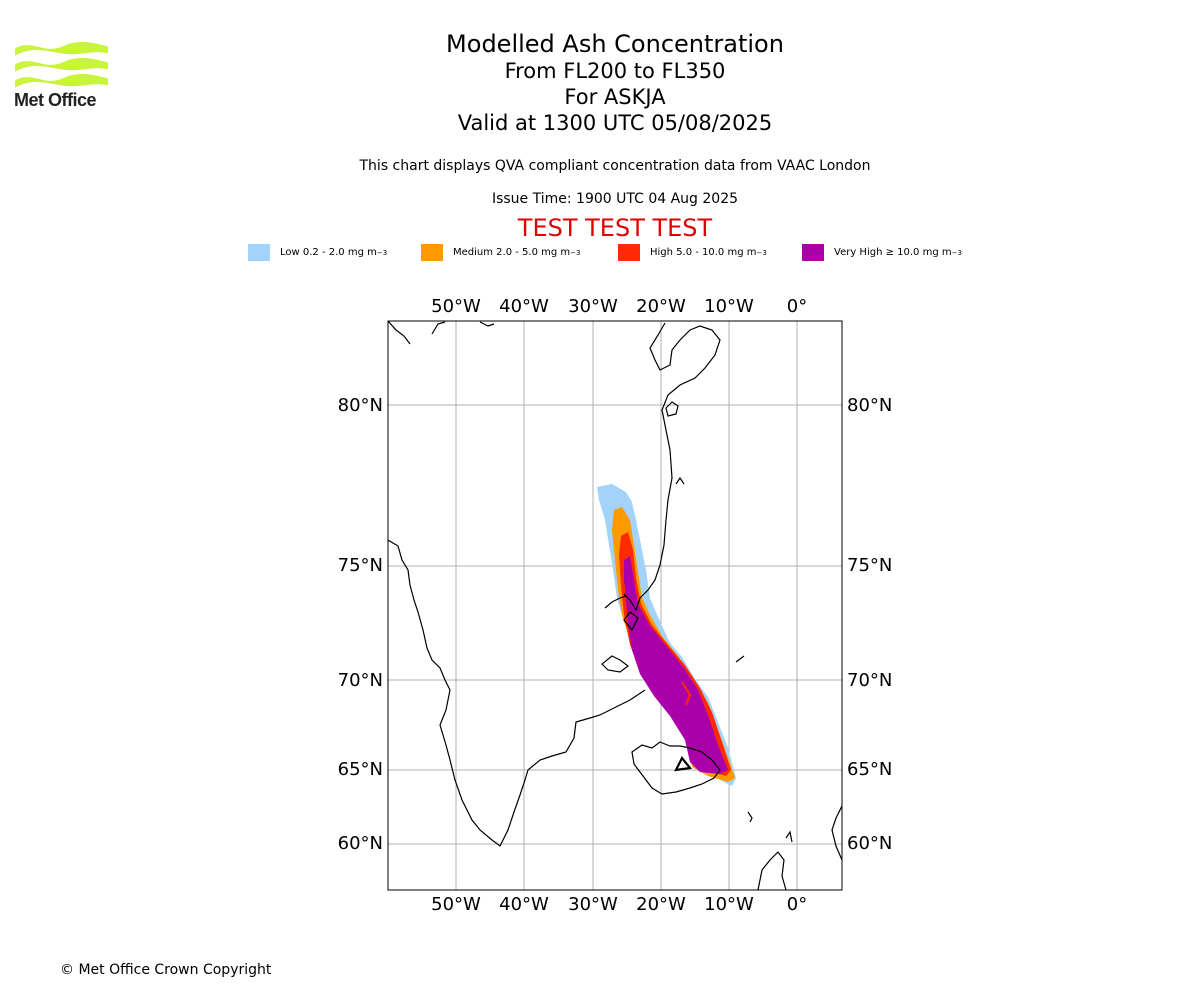  Describe the element at coordinates (869, 565) in the screenshot. I see `right-lat-label: 75°N` at that location.